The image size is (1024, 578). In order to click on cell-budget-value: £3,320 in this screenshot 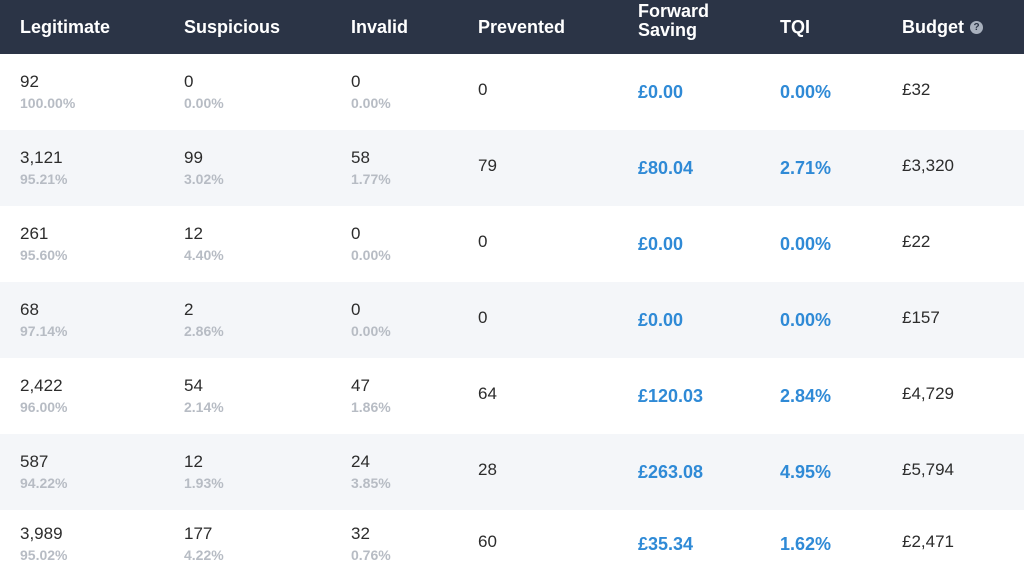, I will do `click(928, 168)`.